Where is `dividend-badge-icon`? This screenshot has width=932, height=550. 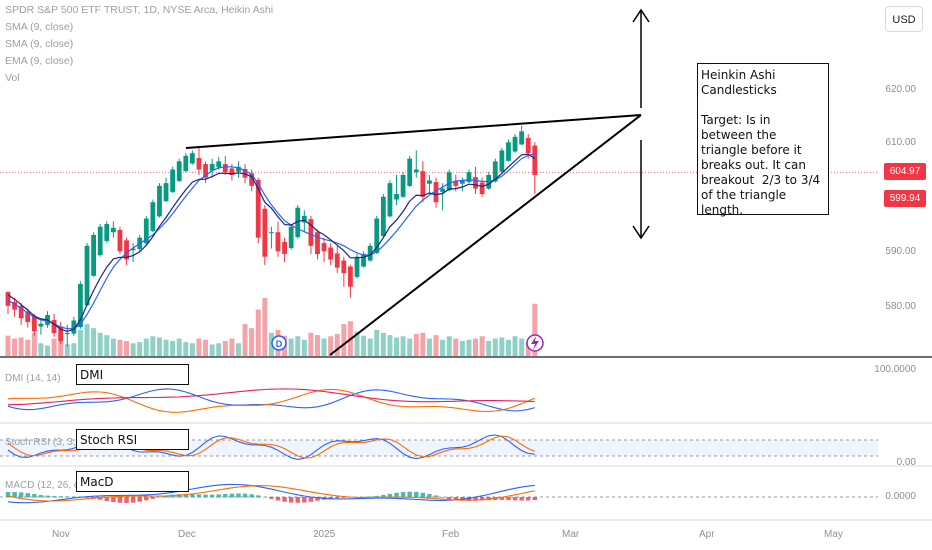
dividend-badge-icon is located at coordinates (279, 343).